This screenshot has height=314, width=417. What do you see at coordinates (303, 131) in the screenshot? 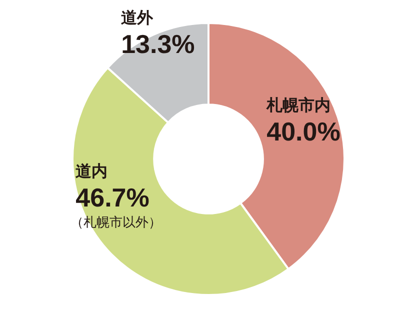
I see `data-label: 40.0%` at bounding box center [303, 131].